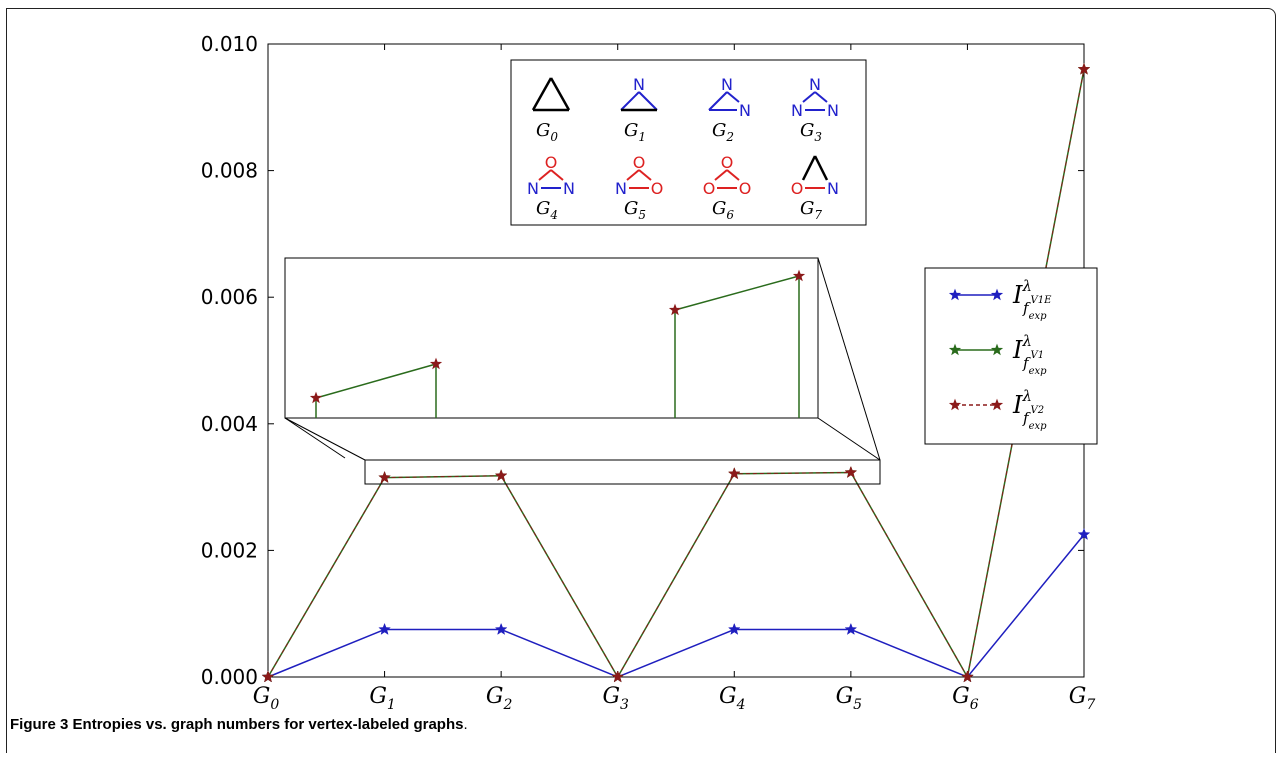  Describe the element at coordinates (965, 698) in the screenshot. I see `x-tick-label: G6` at that location.